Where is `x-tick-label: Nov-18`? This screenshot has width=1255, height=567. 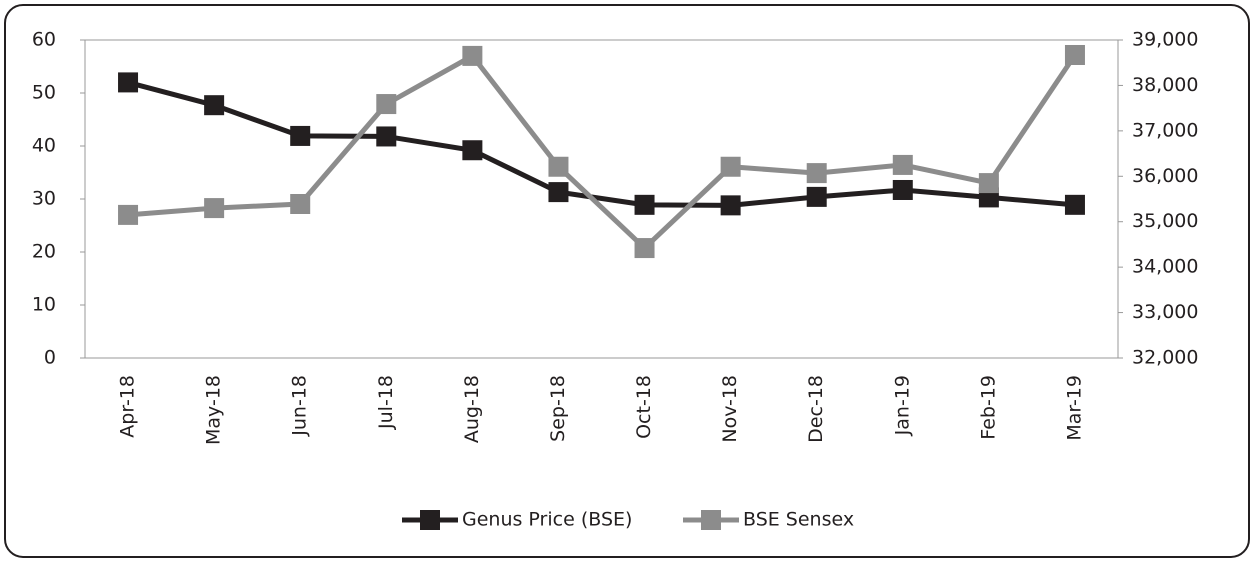 x-tick-label: Nov-18 is located at coordinates (730, 409).